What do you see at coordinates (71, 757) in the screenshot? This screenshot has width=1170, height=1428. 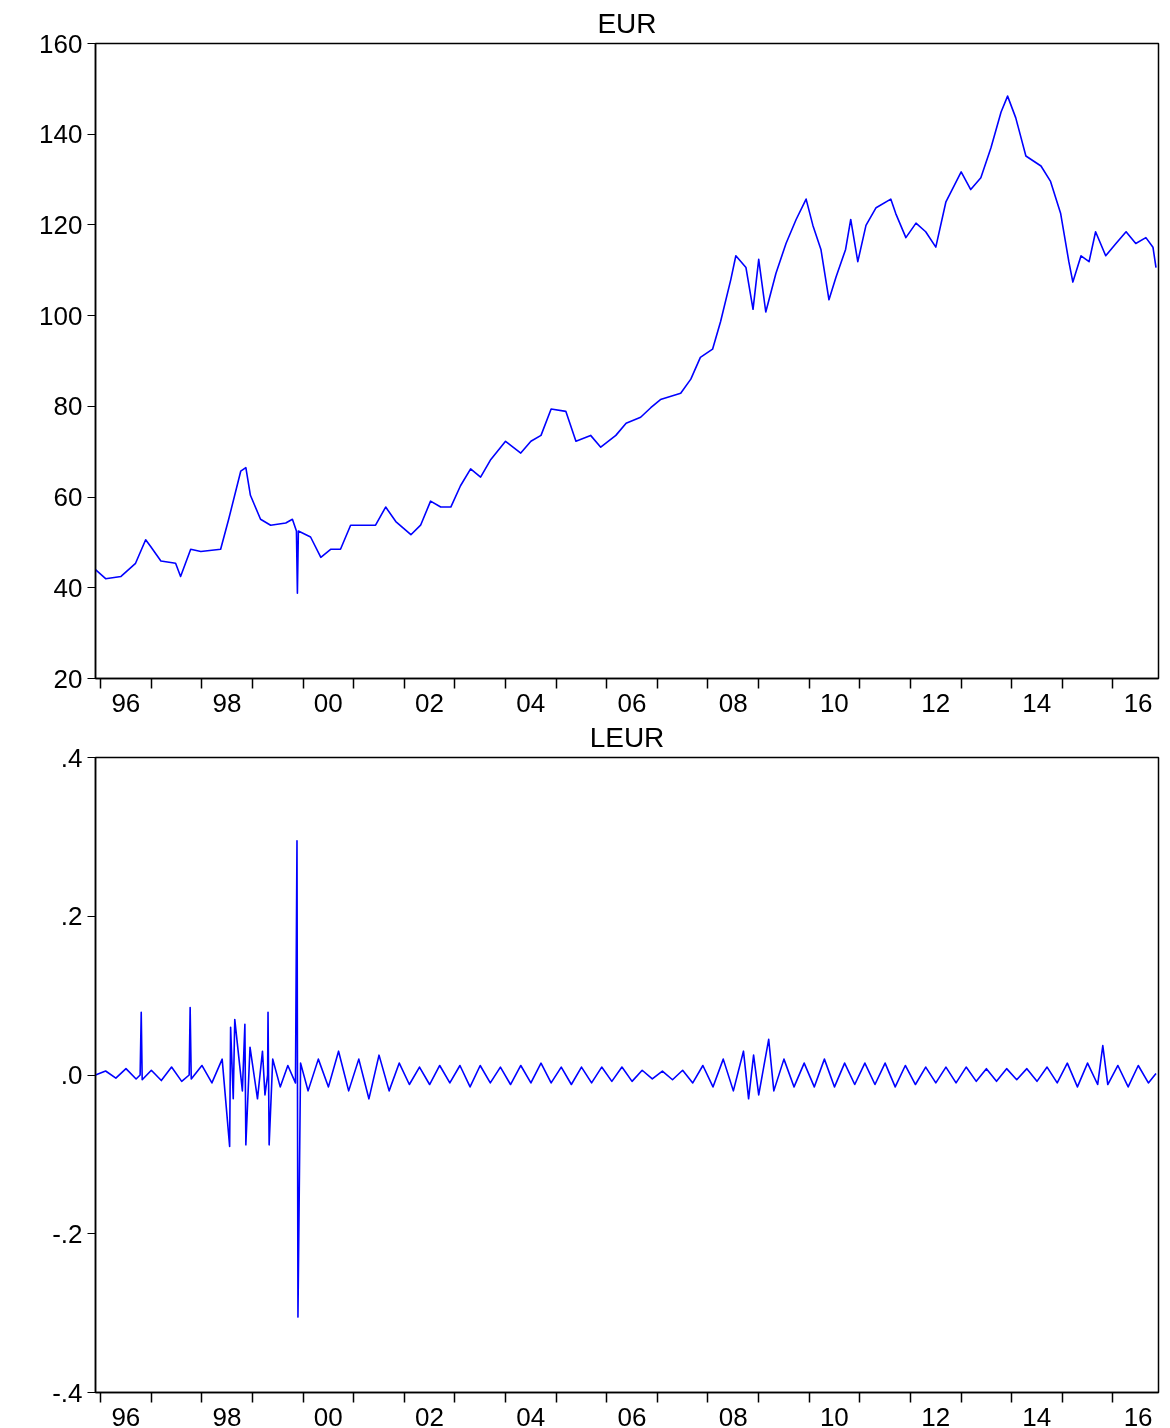 I see `y-tick-label: .4` at bounding box center [71, 757].